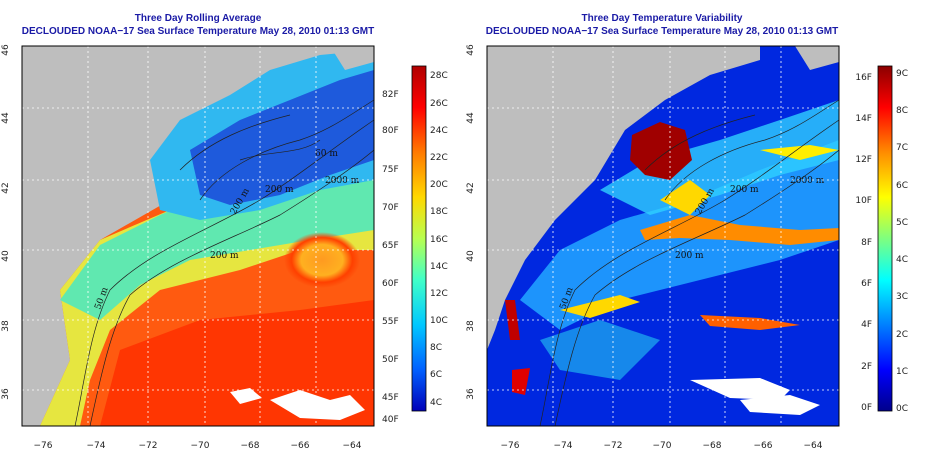 Image resolution: width=950 pixels, height=475 pixels. I want to click on colorbar-label: 2C, so click(902, 335).